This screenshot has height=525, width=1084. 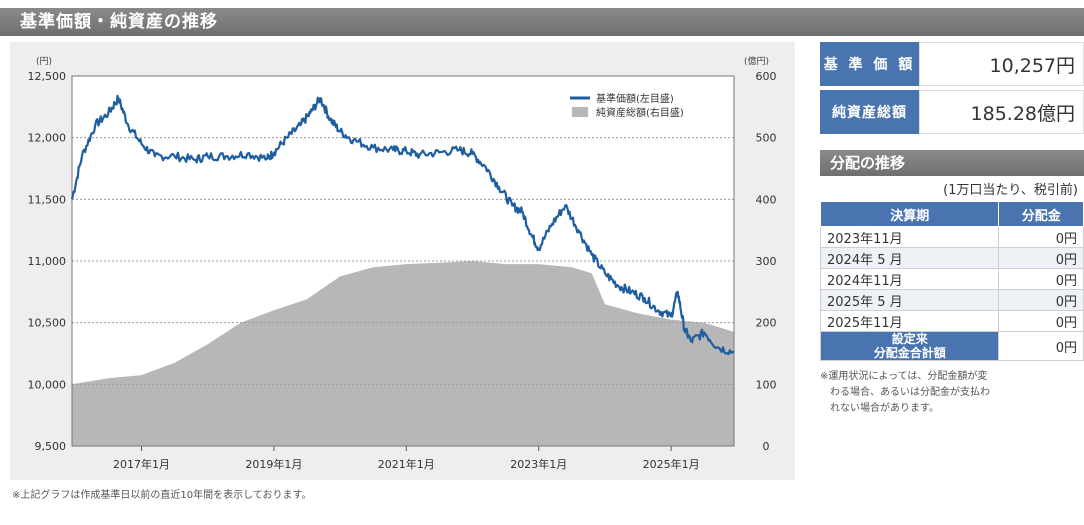 I want to click on left-tick-label: 11,000, so click(x=47, y=261).